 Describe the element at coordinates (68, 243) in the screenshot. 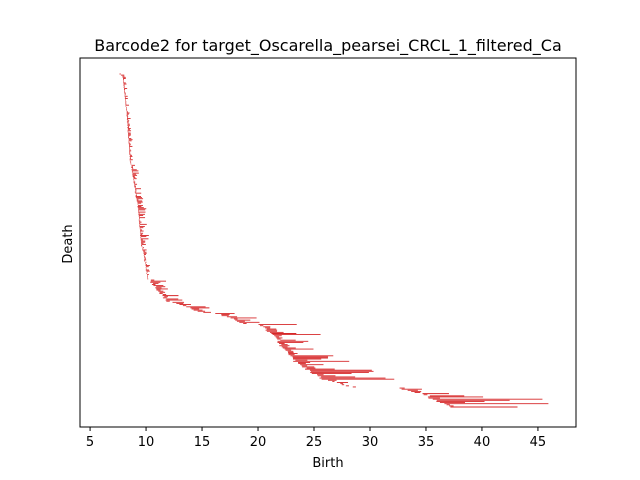

I see `y-axis-label: Death` at that location.